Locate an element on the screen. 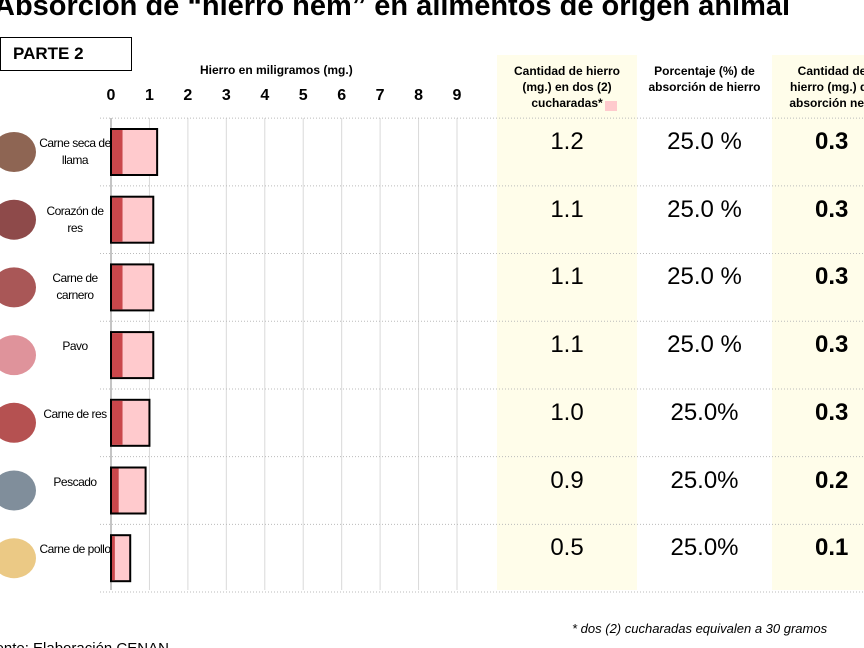  x-tick-label: 7 is located at coordinates (380, 95).